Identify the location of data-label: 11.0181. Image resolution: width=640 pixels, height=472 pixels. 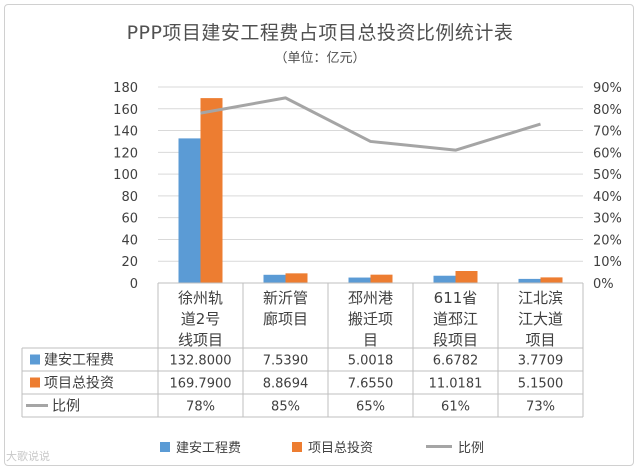
(456, 384).